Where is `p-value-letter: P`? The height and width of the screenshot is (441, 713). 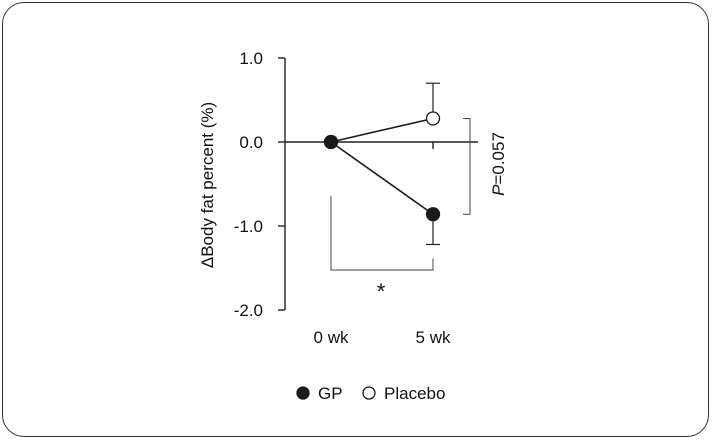
p-value-letter: P is located at coordinates (498, 190).